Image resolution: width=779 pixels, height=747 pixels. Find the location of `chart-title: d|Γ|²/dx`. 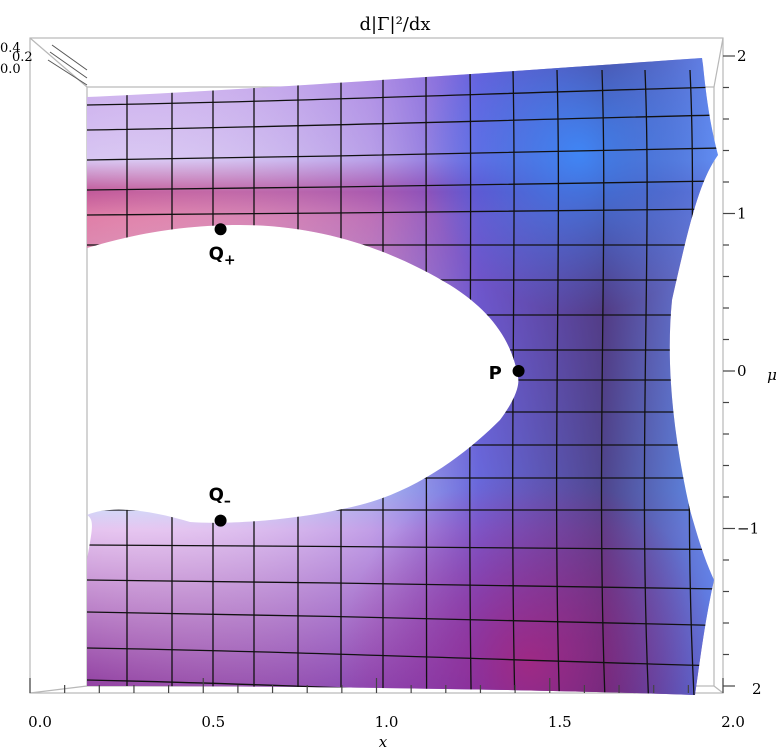

chart-title: d|Γ|²/dx is located at coordinates (394, 24).